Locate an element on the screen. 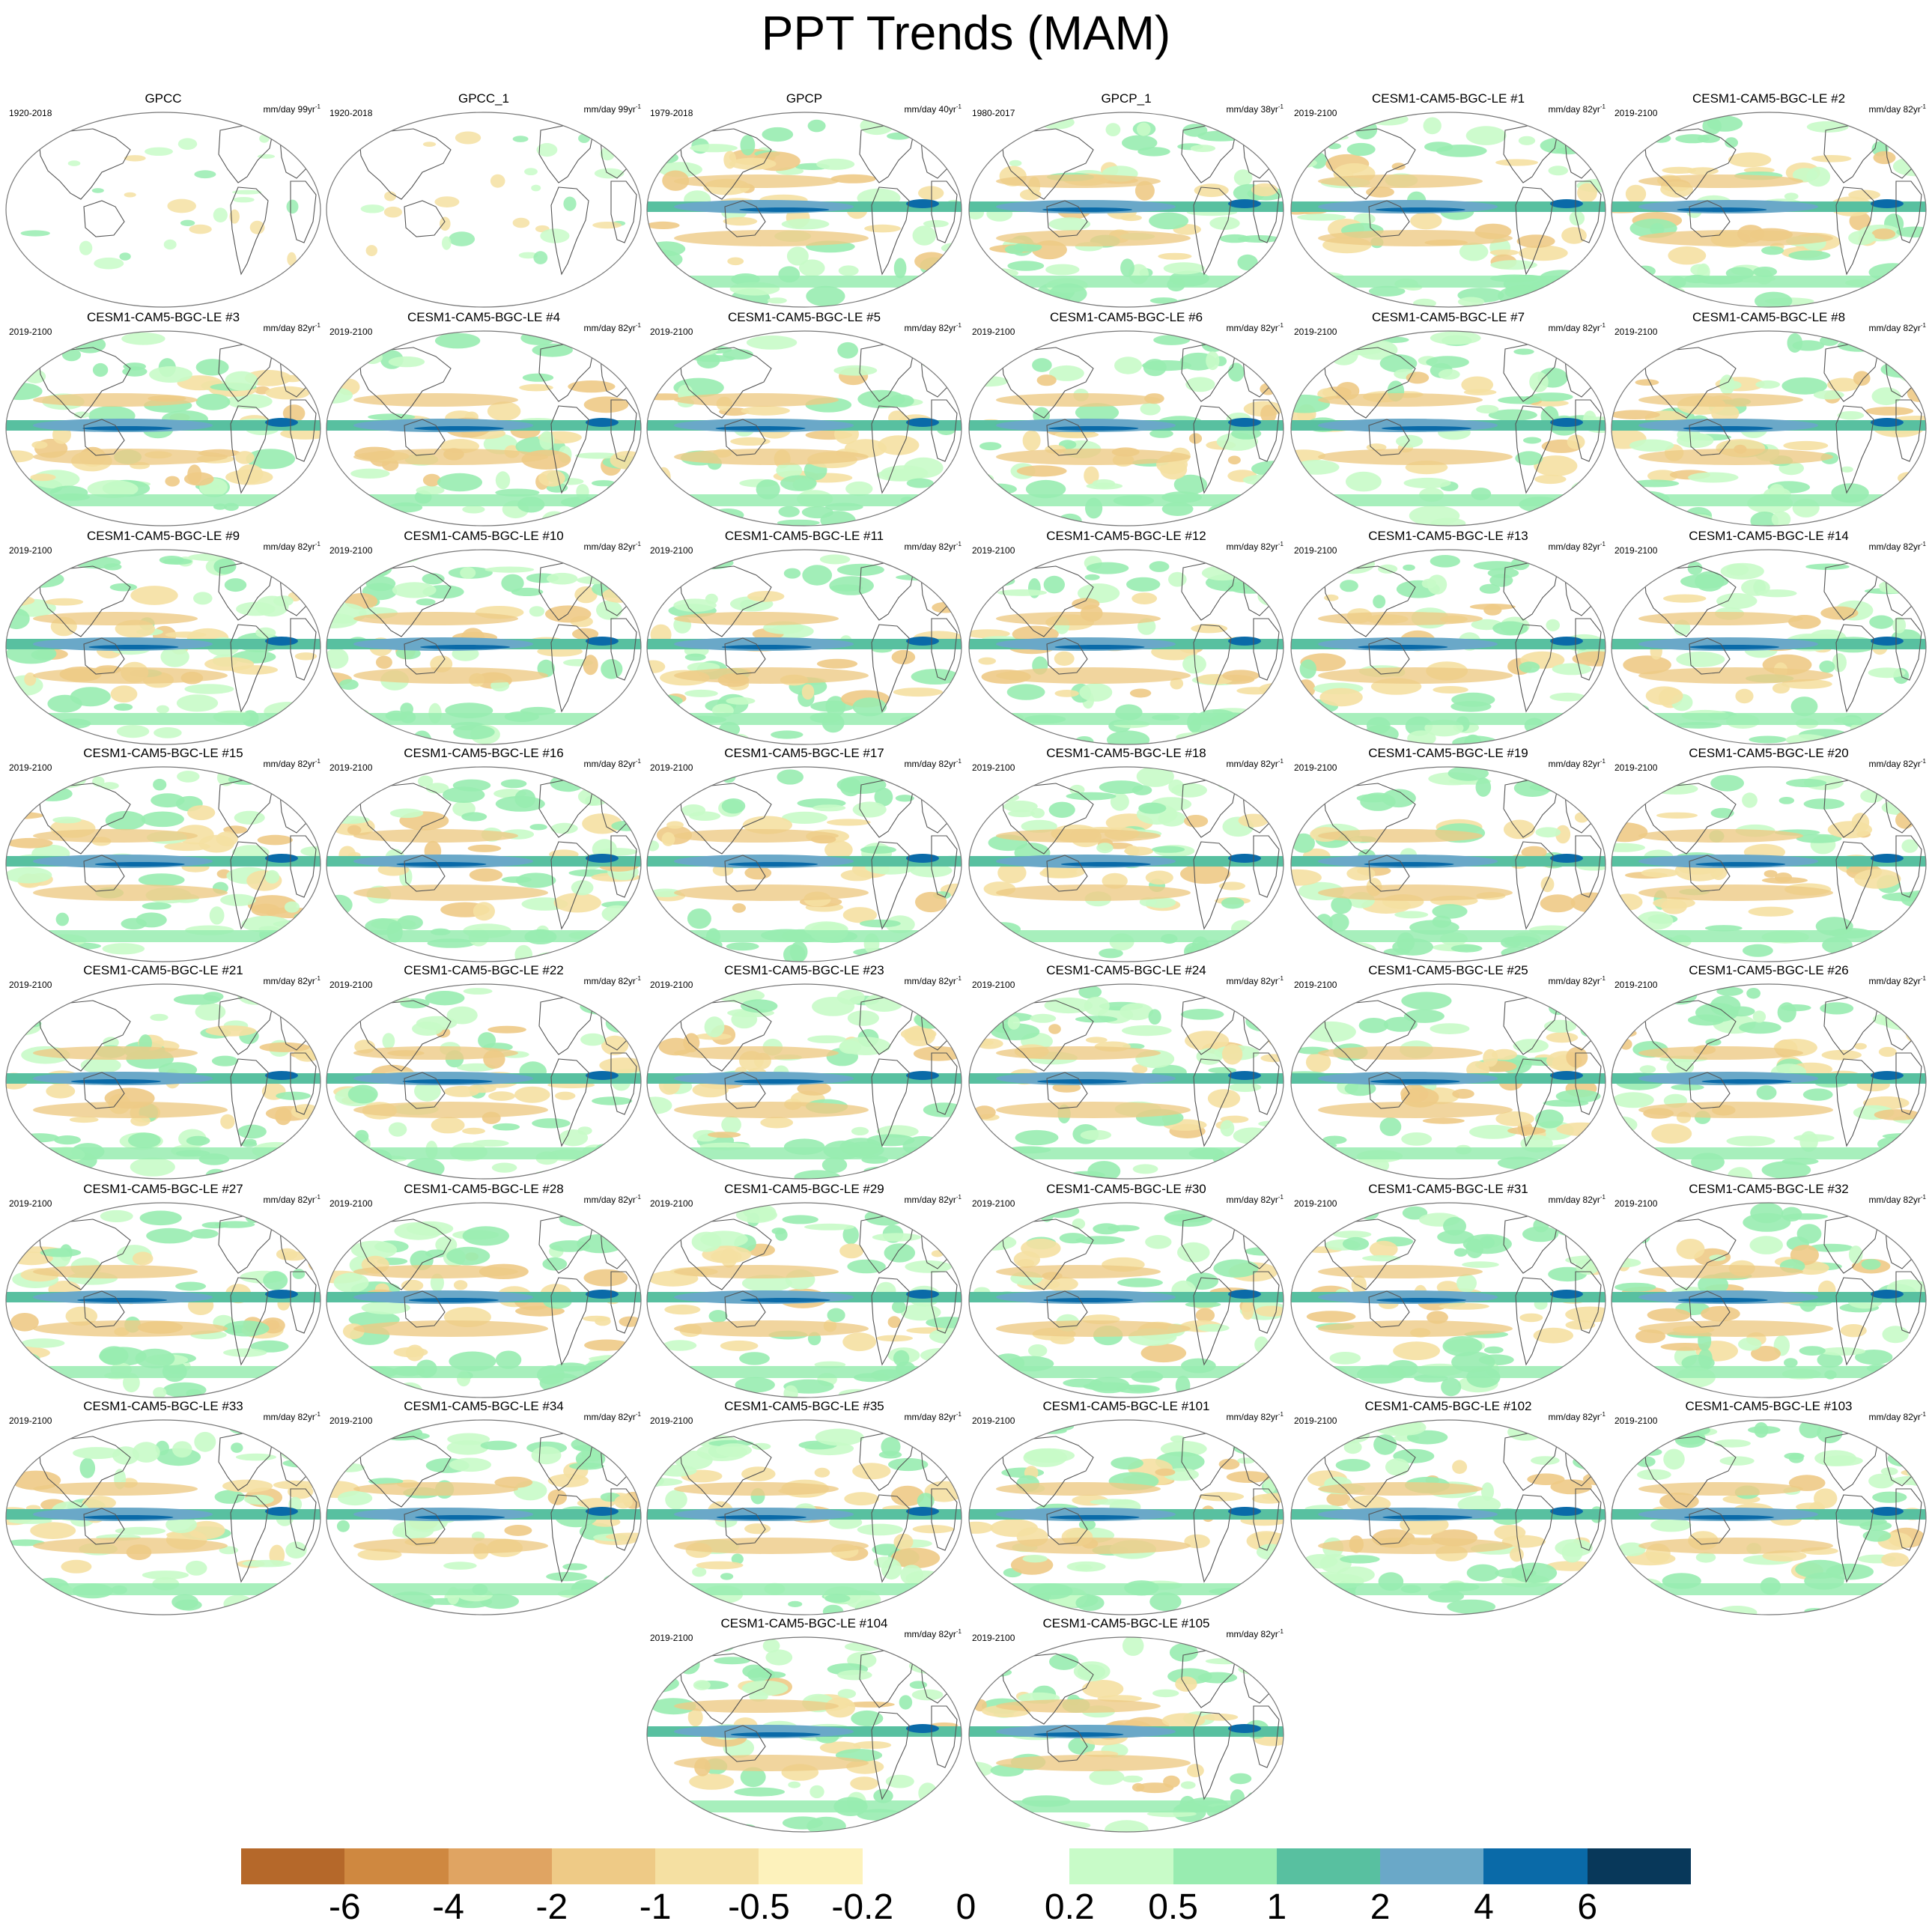 The image size is (1932, 1930). colorbar-box is located at coordinates (1535, 1866).